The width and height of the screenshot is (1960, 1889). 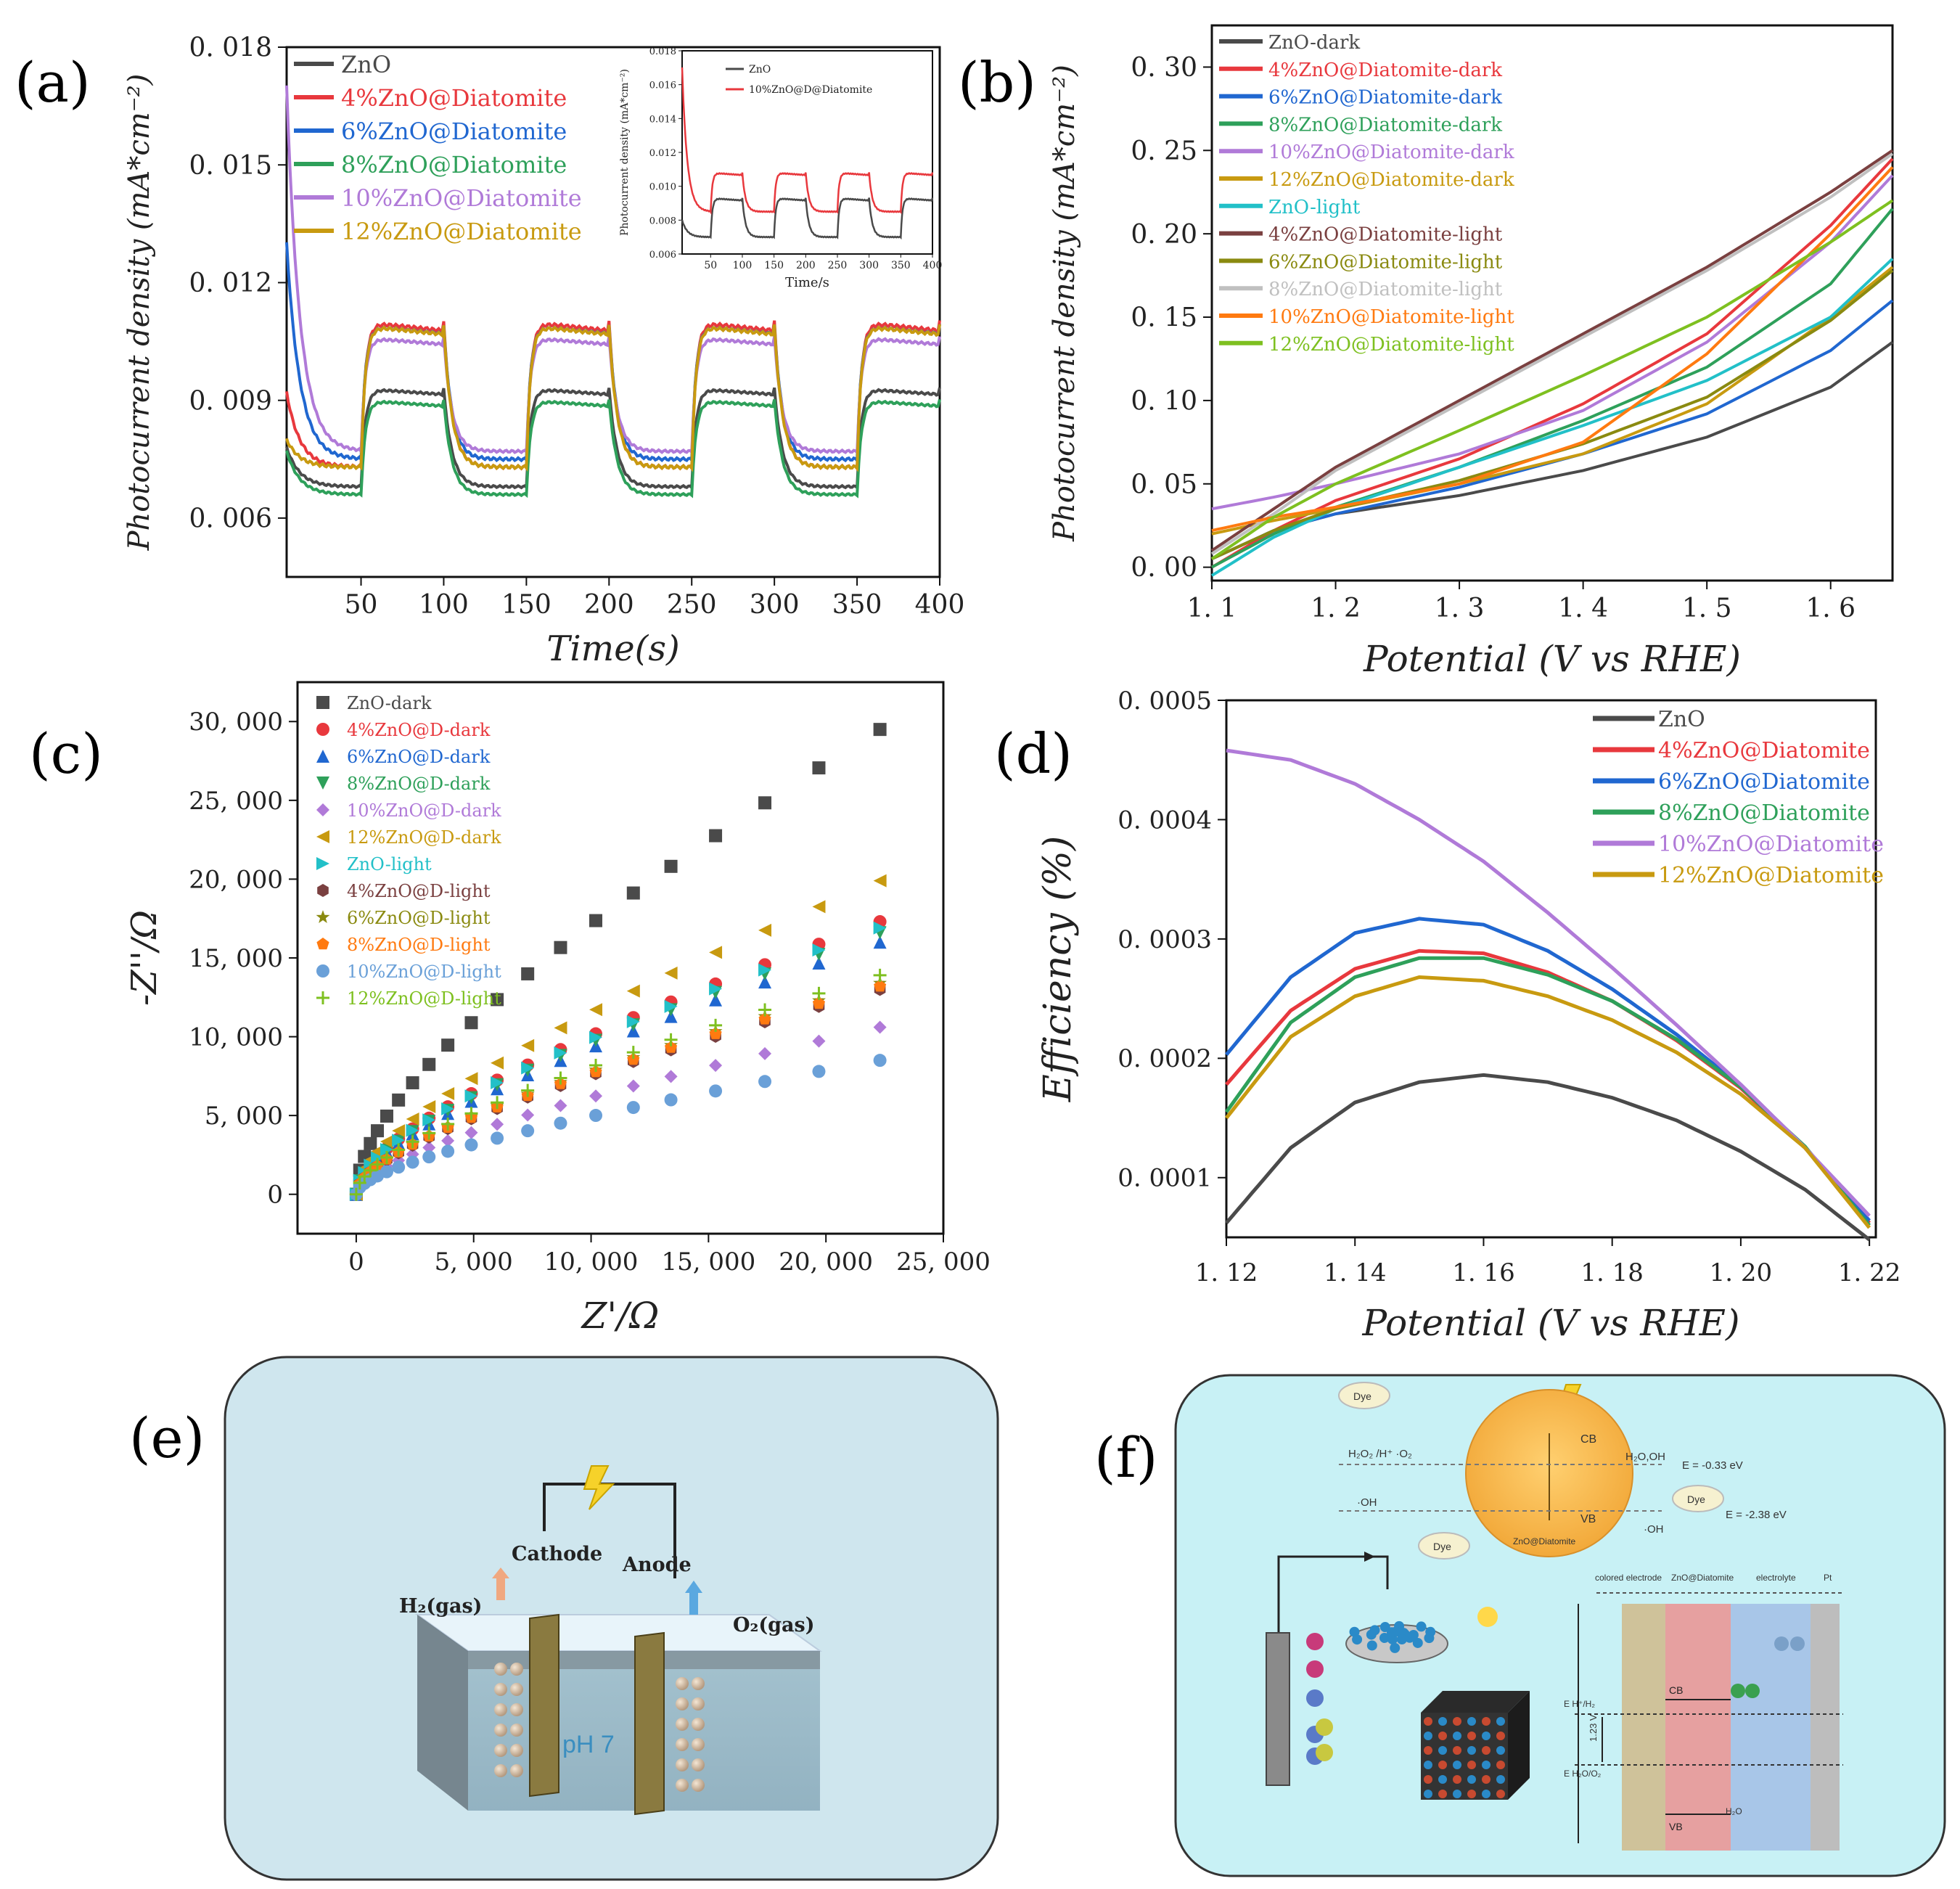 I want to click on h2o-oh-label: H₂O,OH, so click(x=1645, y=1457).